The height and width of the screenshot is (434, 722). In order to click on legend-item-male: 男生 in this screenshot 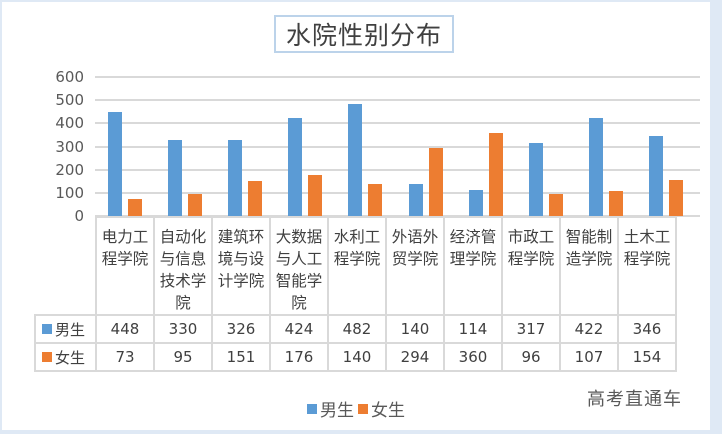, I will do `click(330, 408)`.